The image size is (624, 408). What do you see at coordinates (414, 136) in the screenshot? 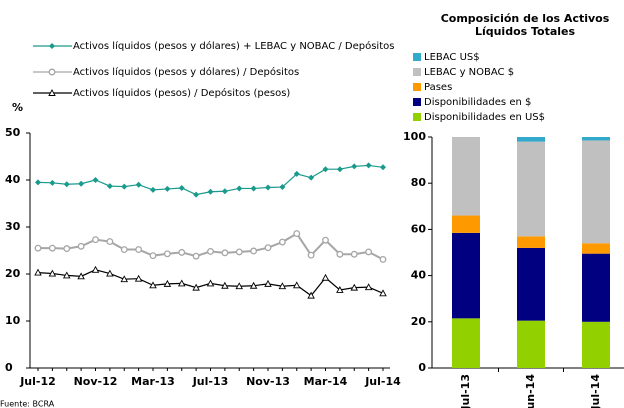
I see `y-tick-label: 100` at bounding box center [414, 136].